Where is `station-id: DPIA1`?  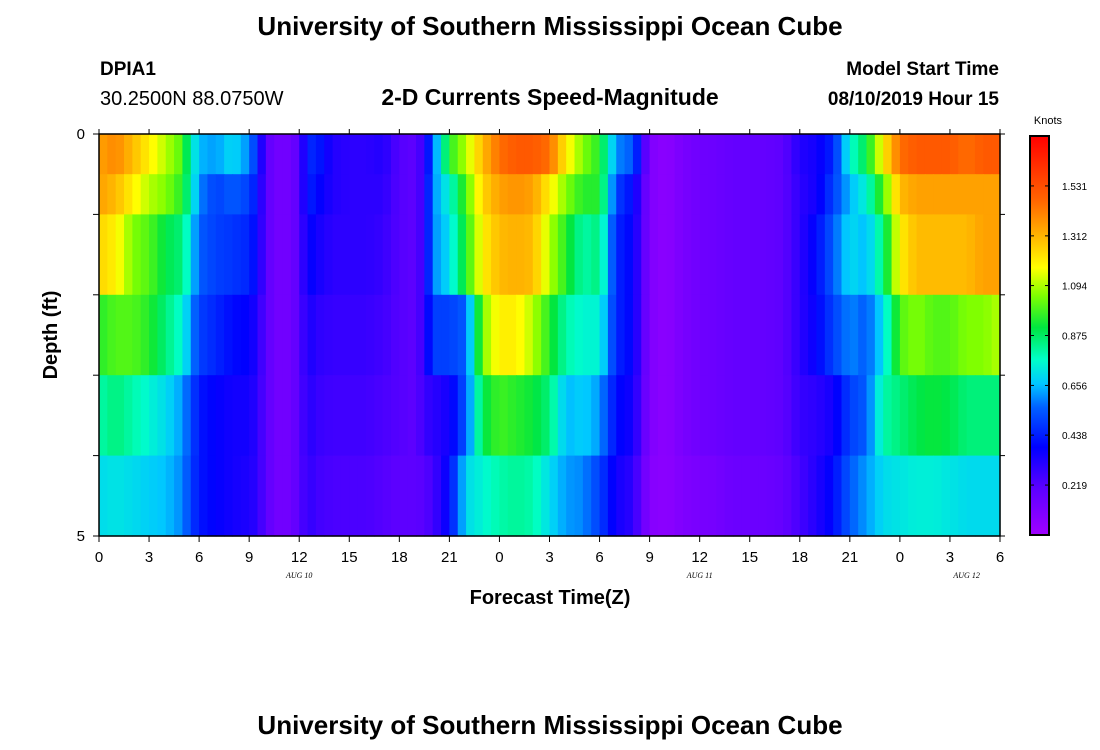 station-id: DPIA1 is located at coordinates (128, 69).